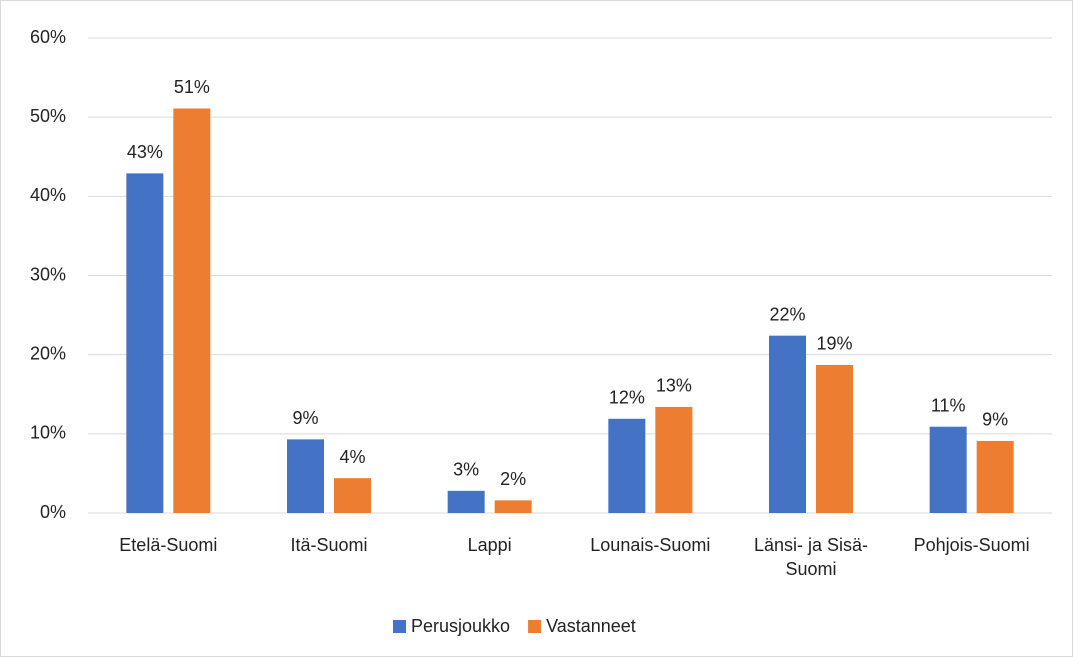 This screenshot has height=657, width=1073. Describe the element at coordinates (627, 398) in the screenshot. I see `data-label: 12%` at that location.